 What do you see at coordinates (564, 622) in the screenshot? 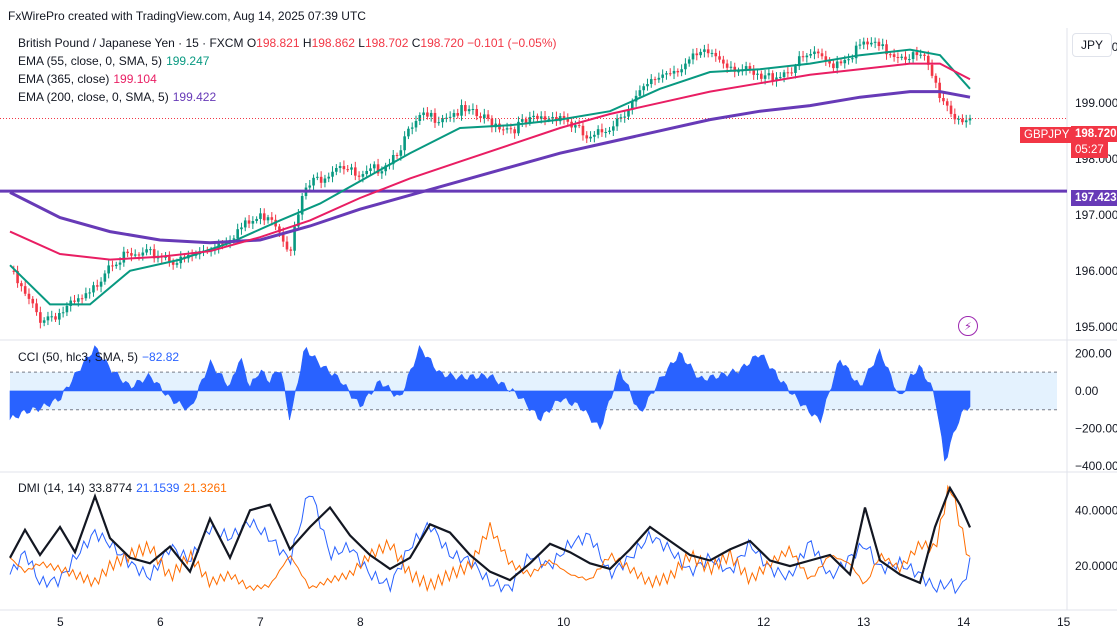
I see `time-axis-label-10: 10` at bounding box center [564, 622].